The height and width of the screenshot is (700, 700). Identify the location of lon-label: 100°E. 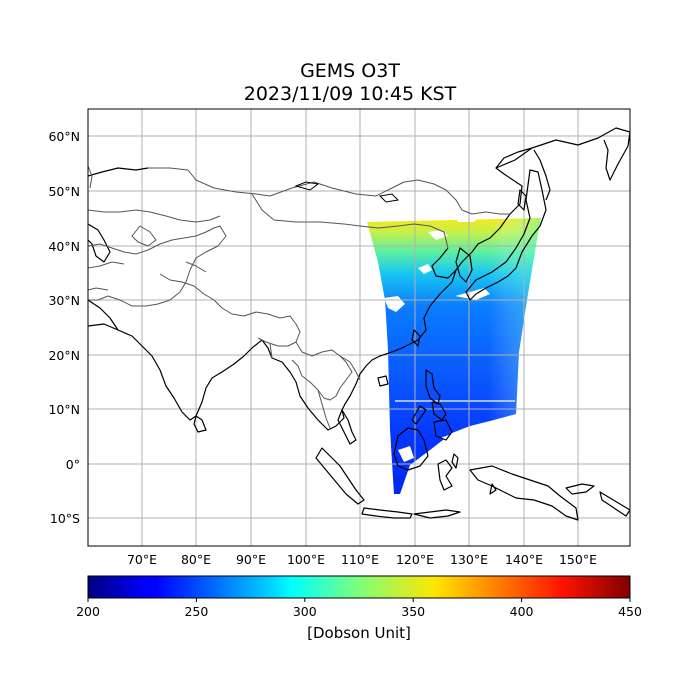
(306, 559).